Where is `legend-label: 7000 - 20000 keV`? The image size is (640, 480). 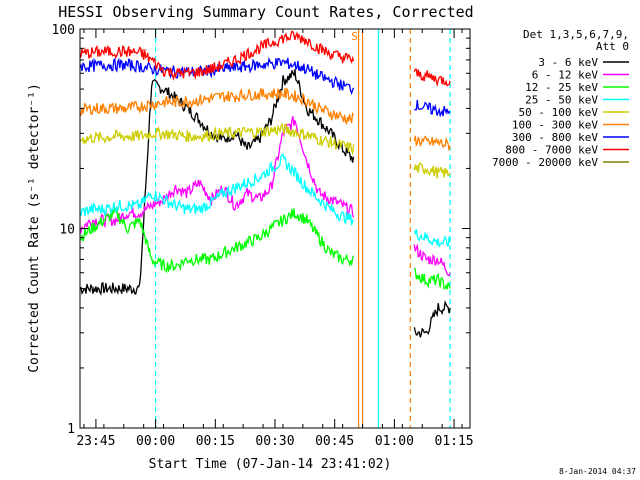 legend-label: 7000 - 20000 keV is located at coordinates (545, 162).